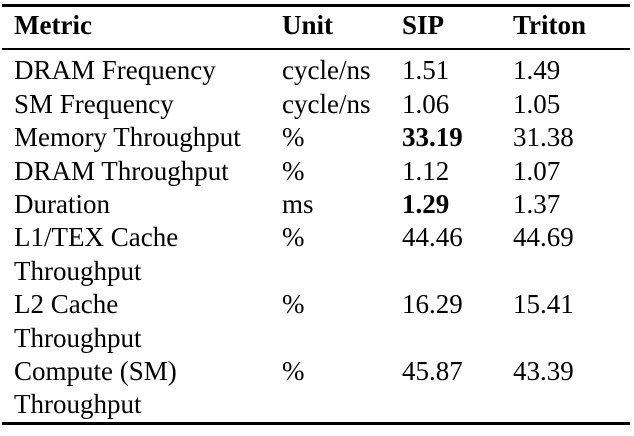 Image resolution: width=634 pixels, height=436 pixels. Describe the element at coordinates (432, 371) in the screenshot. I see `cell-sip: 45.87` at that location.